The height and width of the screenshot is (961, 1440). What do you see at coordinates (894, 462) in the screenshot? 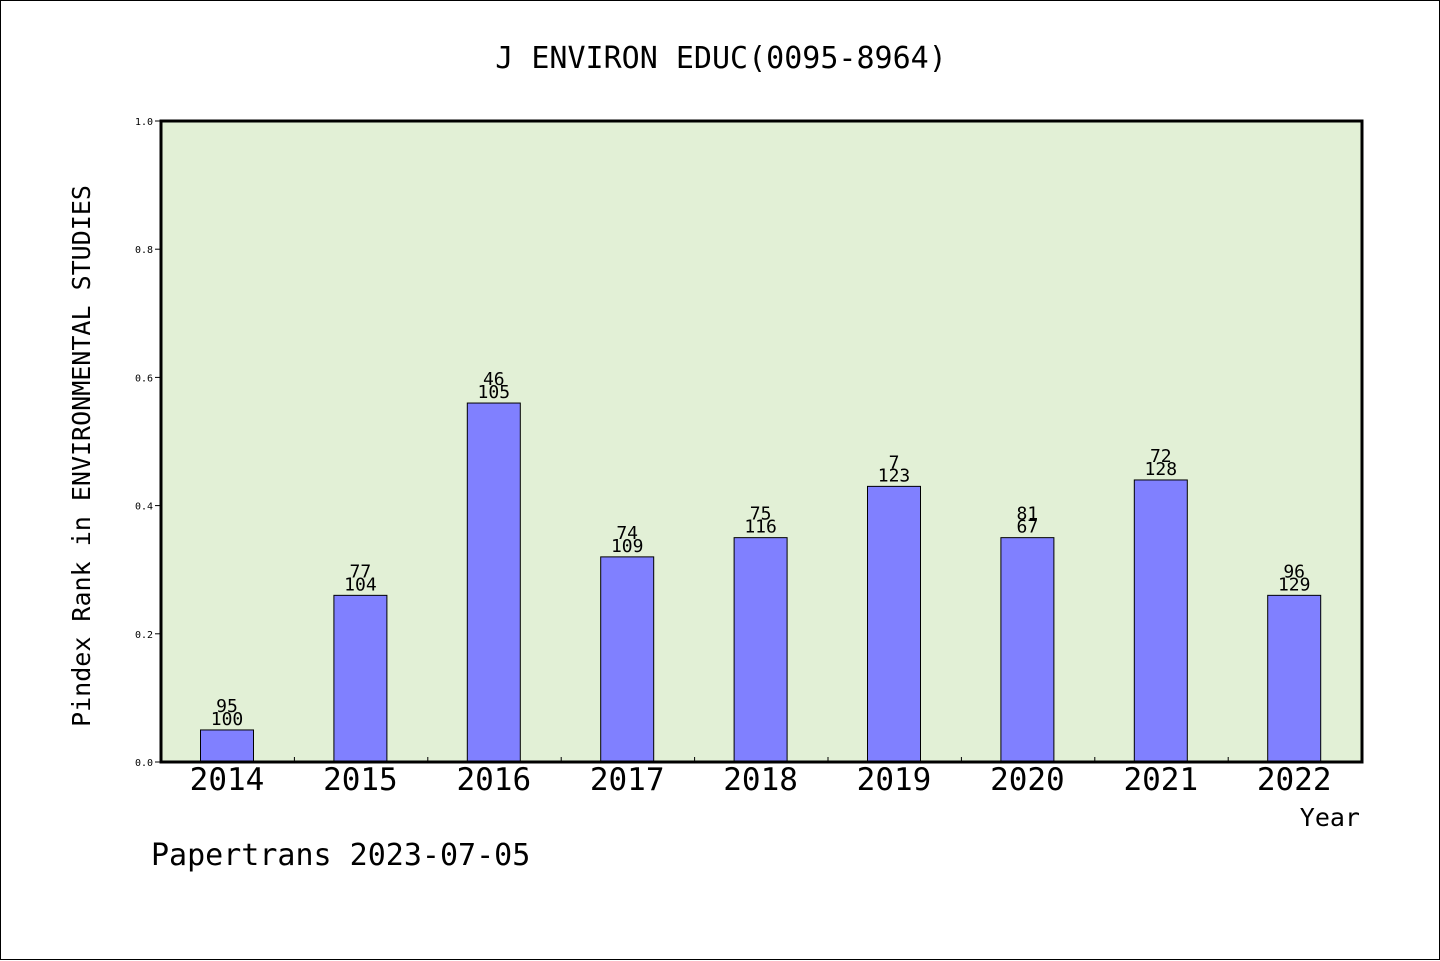
I see `bar-label-top: 7` at bounding box center [894, 462].